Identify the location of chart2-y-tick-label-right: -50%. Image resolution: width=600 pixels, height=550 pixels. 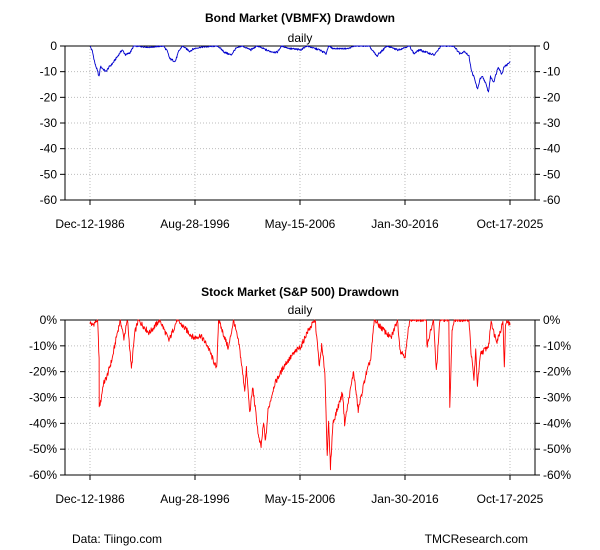
(557, 449).